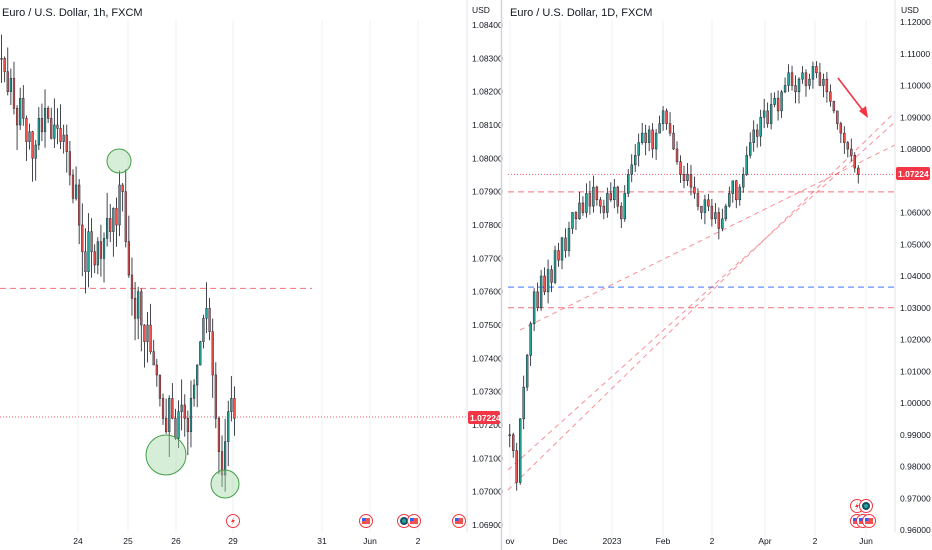  Describe the element at coordinates (915, 22) in the screenshot. I see `right-y-tick-label: 1.12000` at that location.